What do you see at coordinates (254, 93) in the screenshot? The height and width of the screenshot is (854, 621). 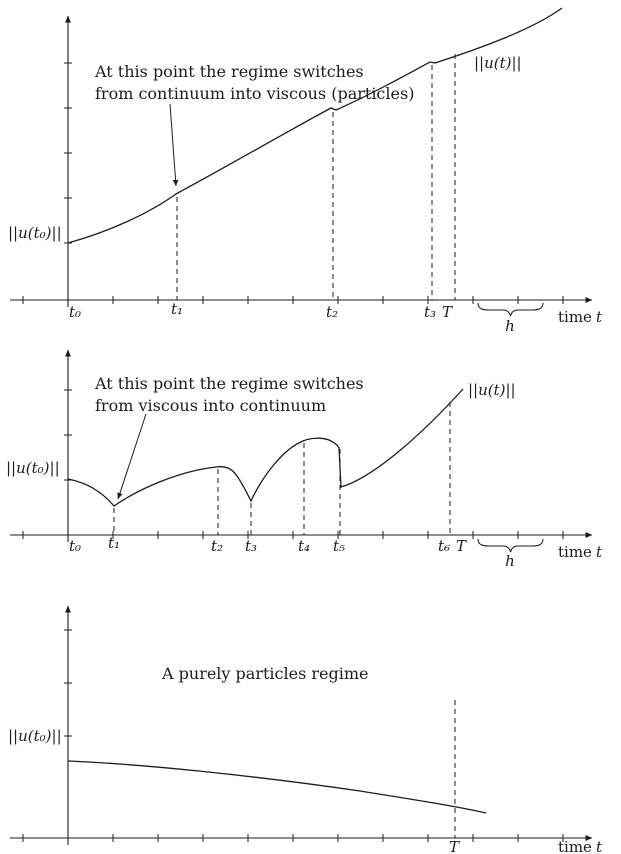 I see `annotation-line-2: from continuum into viscous (particles)` at bounding box center [254, 93].